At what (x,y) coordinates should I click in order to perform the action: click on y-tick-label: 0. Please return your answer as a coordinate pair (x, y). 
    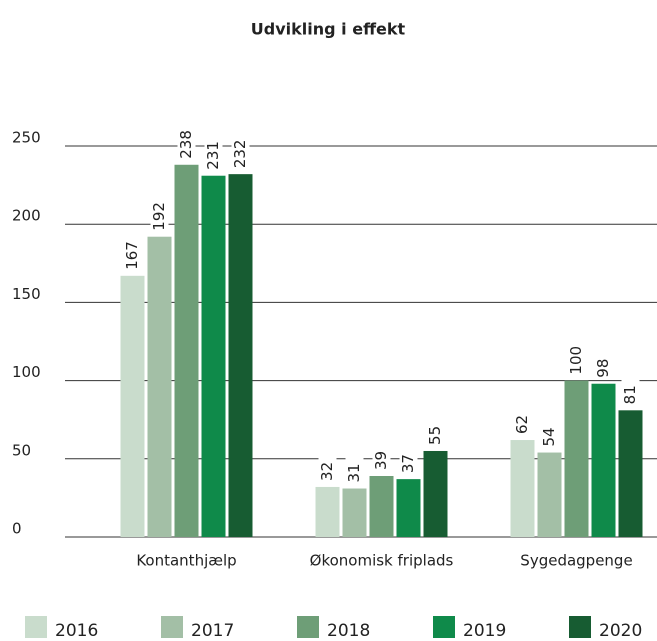
    Looking at the image, I should click on (17, 529).